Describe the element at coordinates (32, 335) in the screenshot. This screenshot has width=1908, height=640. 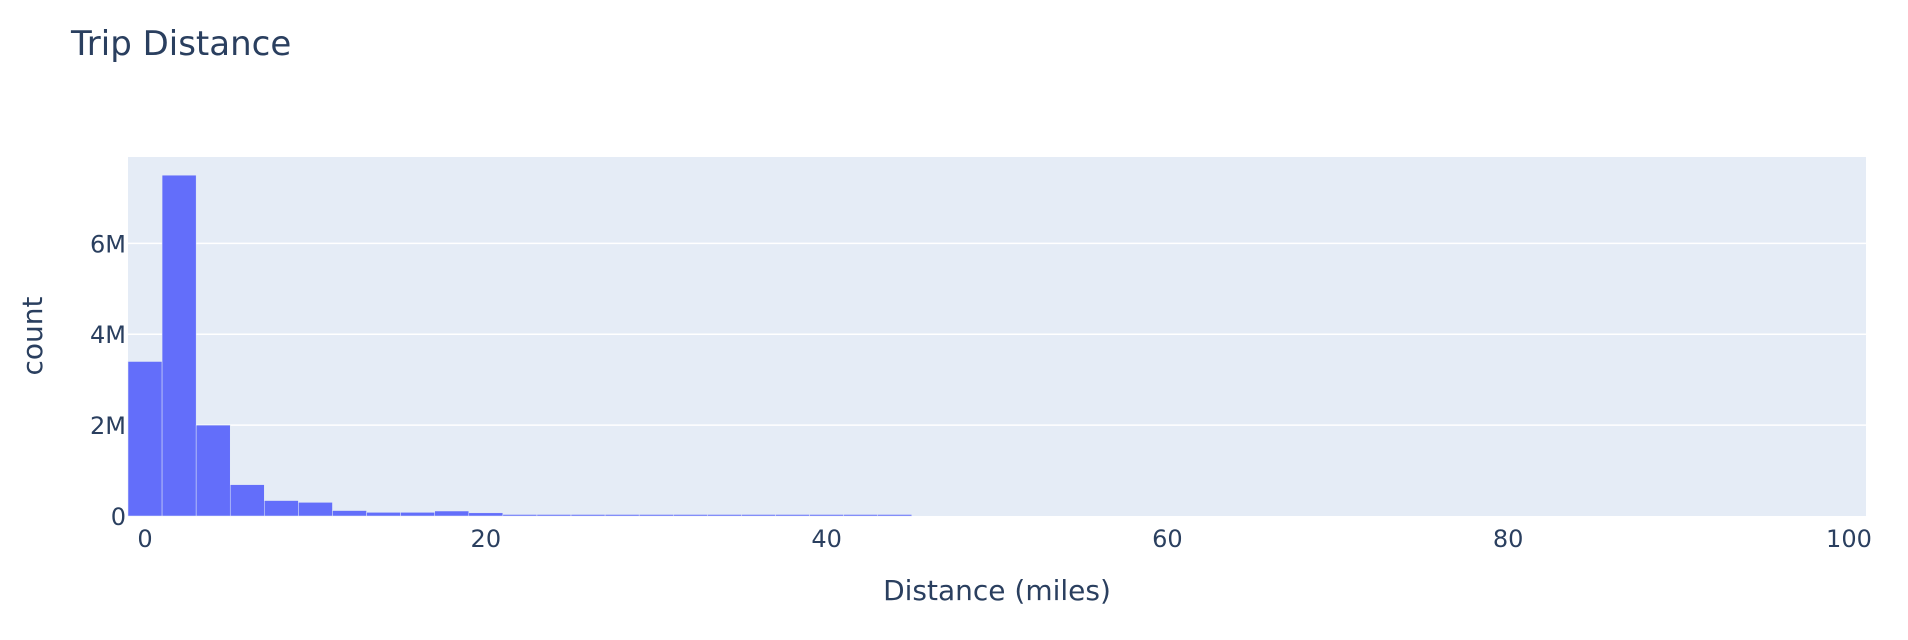
I see `y-axis-label: count` at that location.